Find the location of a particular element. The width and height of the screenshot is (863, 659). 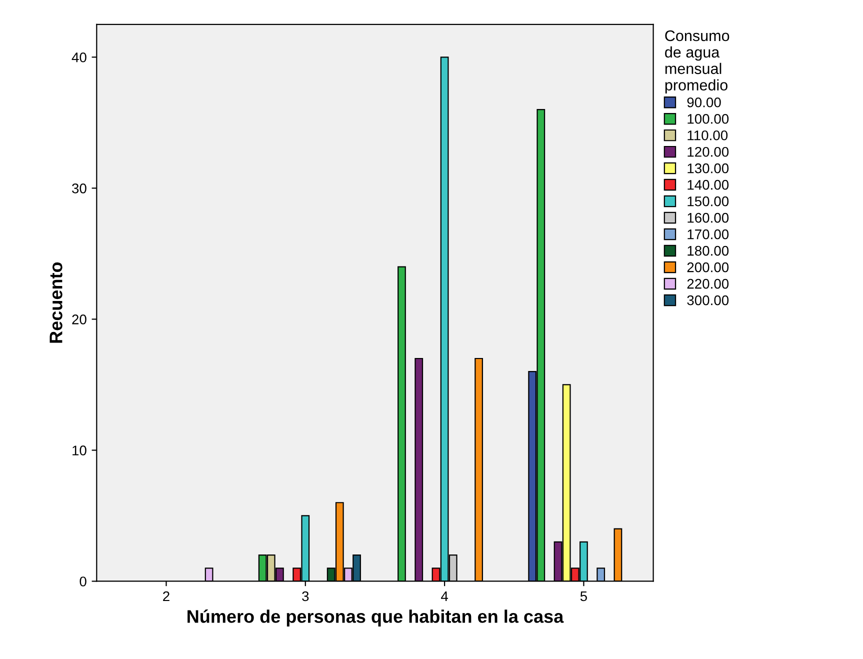

legend-label: 90.00 is located at coordinates (704, 102).